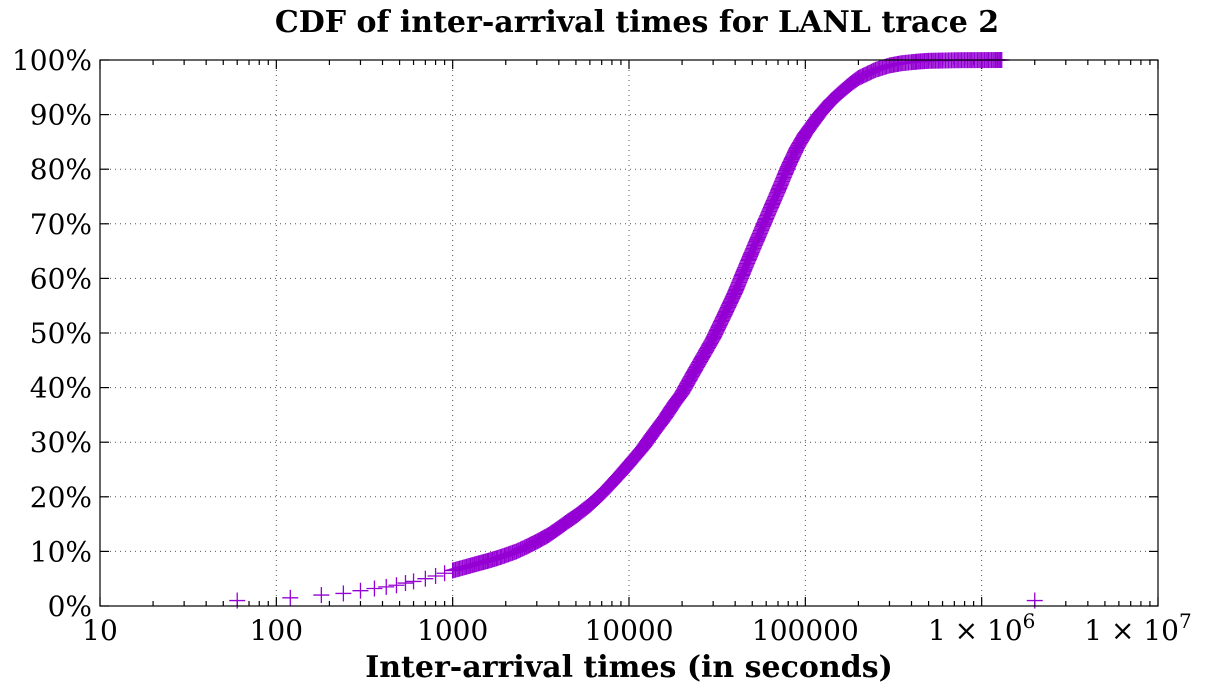  I want to click on y-tick-label: 80%, so click(61, 169).